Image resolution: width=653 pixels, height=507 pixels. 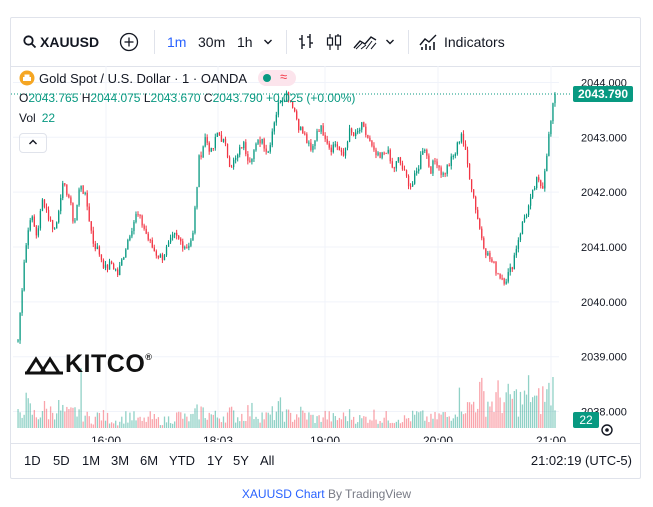 I want to click on chevron-down-icon, so click(x=268, y=42).